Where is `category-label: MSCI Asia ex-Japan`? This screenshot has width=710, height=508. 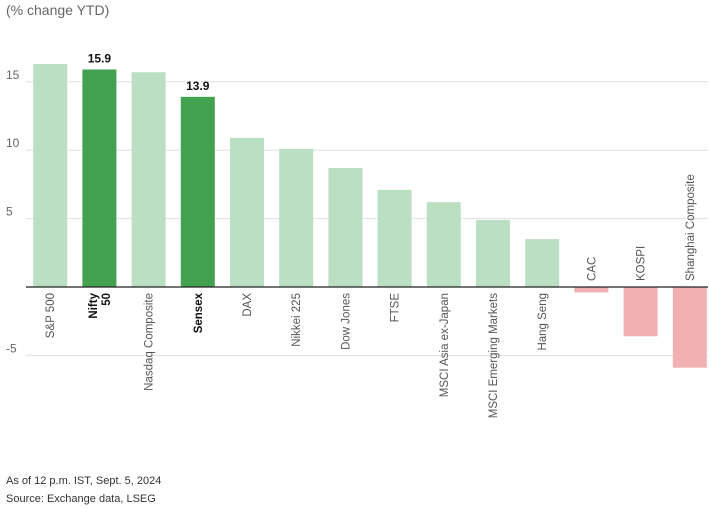
category-label: MSCI Asia ex-Japan is located at coordinates (445, 345).